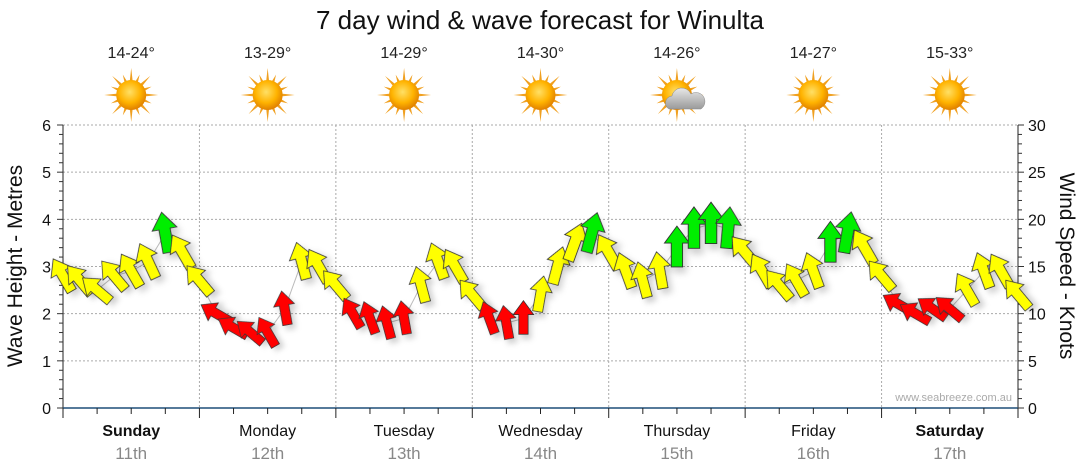 The width and height of the screenshot is (1080, 475). Describe the element at coordinates (267, 431) in the screenshot. I see `day-name: Monday` at that location.